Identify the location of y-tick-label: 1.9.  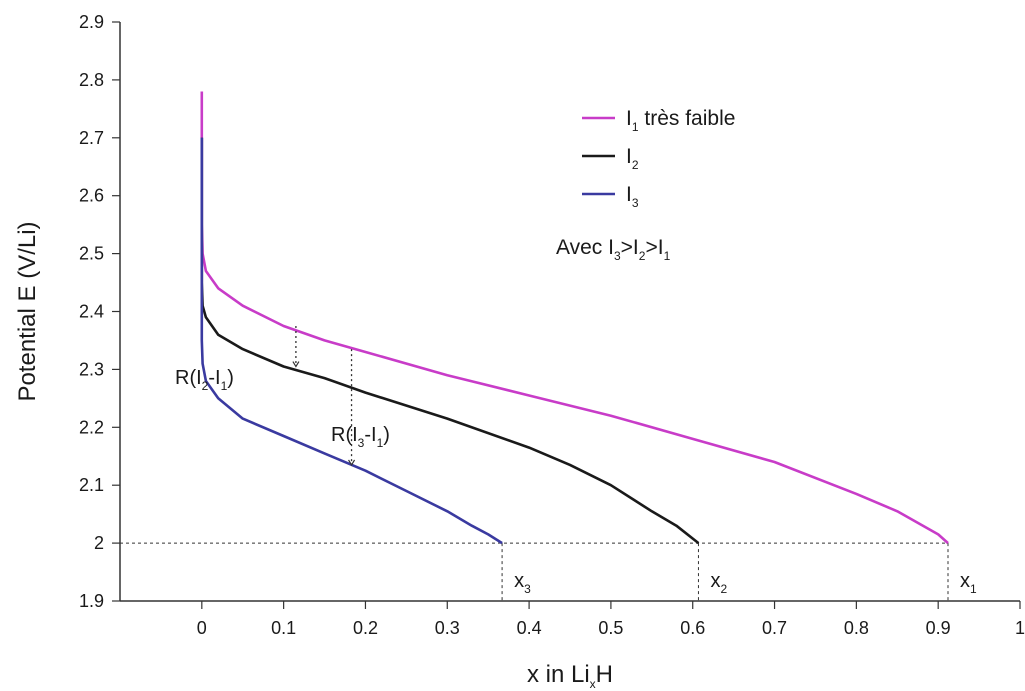
(91, 601).